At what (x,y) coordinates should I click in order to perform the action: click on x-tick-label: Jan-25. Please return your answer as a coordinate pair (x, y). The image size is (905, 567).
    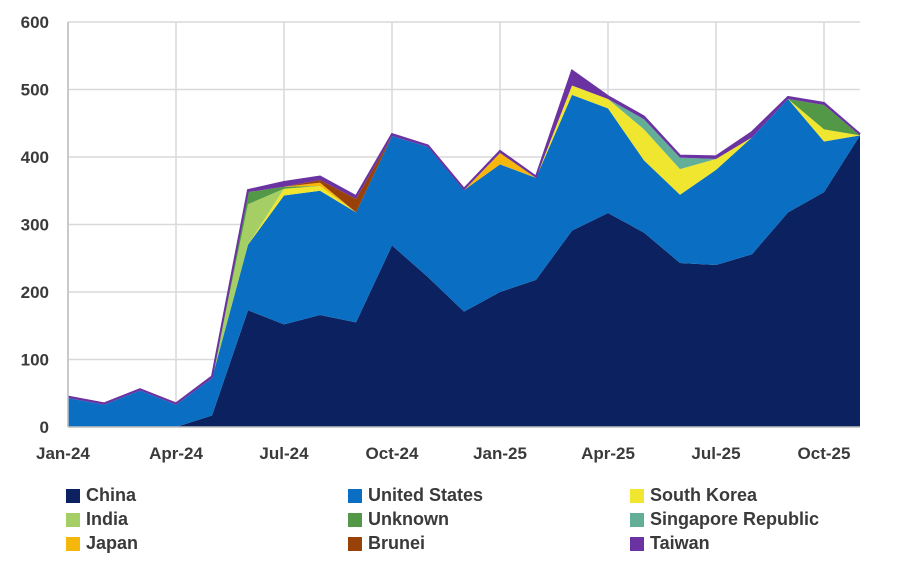
    Looking at the image, I should click on (500, 453).